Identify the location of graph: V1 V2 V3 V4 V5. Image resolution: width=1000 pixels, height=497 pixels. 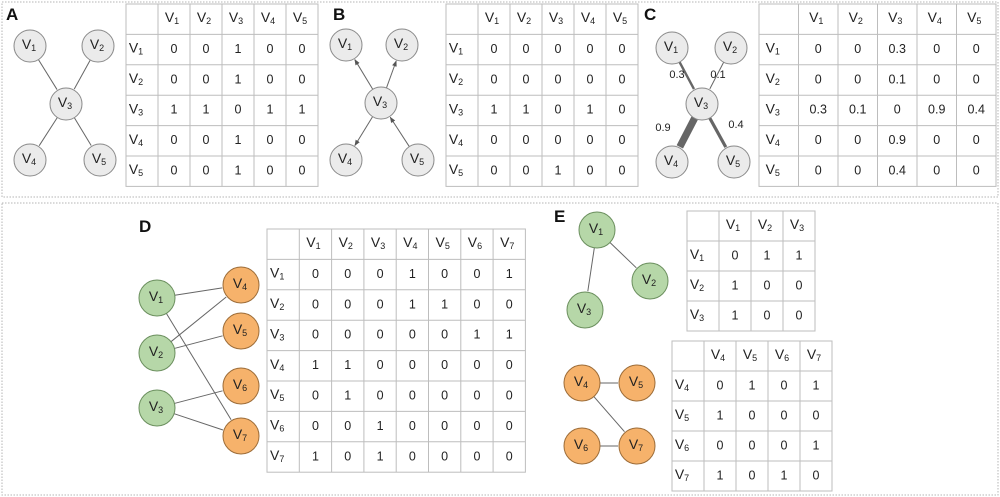
(65, 103).